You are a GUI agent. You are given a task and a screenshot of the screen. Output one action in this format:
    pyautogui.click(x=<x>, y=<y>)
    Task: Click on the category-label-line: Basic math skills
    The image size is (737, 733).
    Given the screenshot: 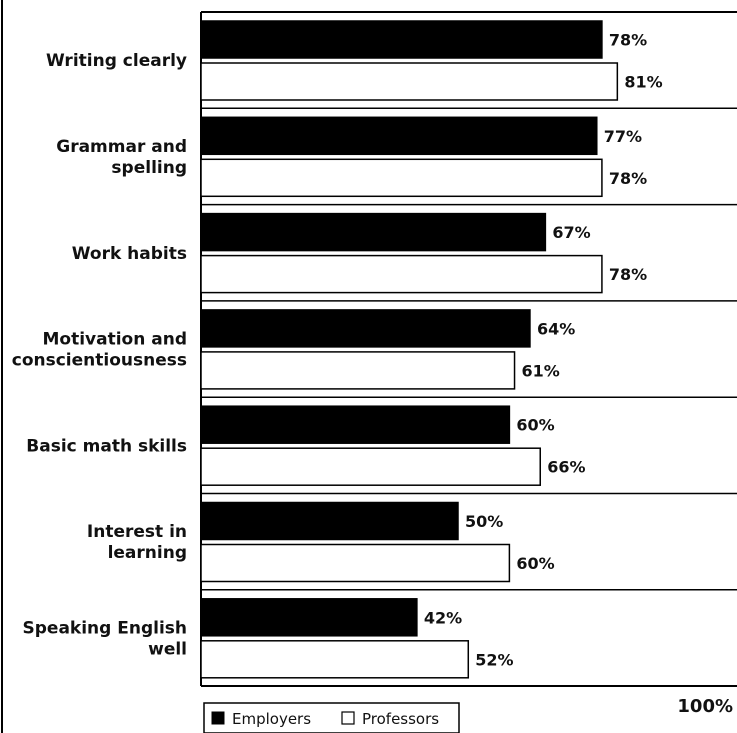 What is the action you would take?
    pyautogui.click(x=106, y=446)
    